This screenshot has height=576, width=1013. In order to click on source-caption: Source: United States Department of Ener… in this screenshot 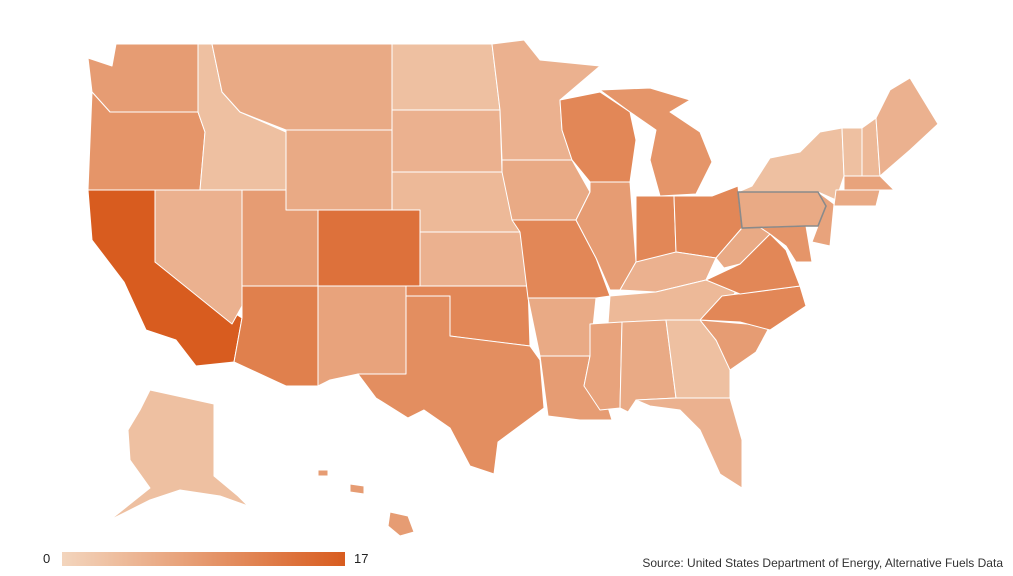, I will do `click(822, 563)`.